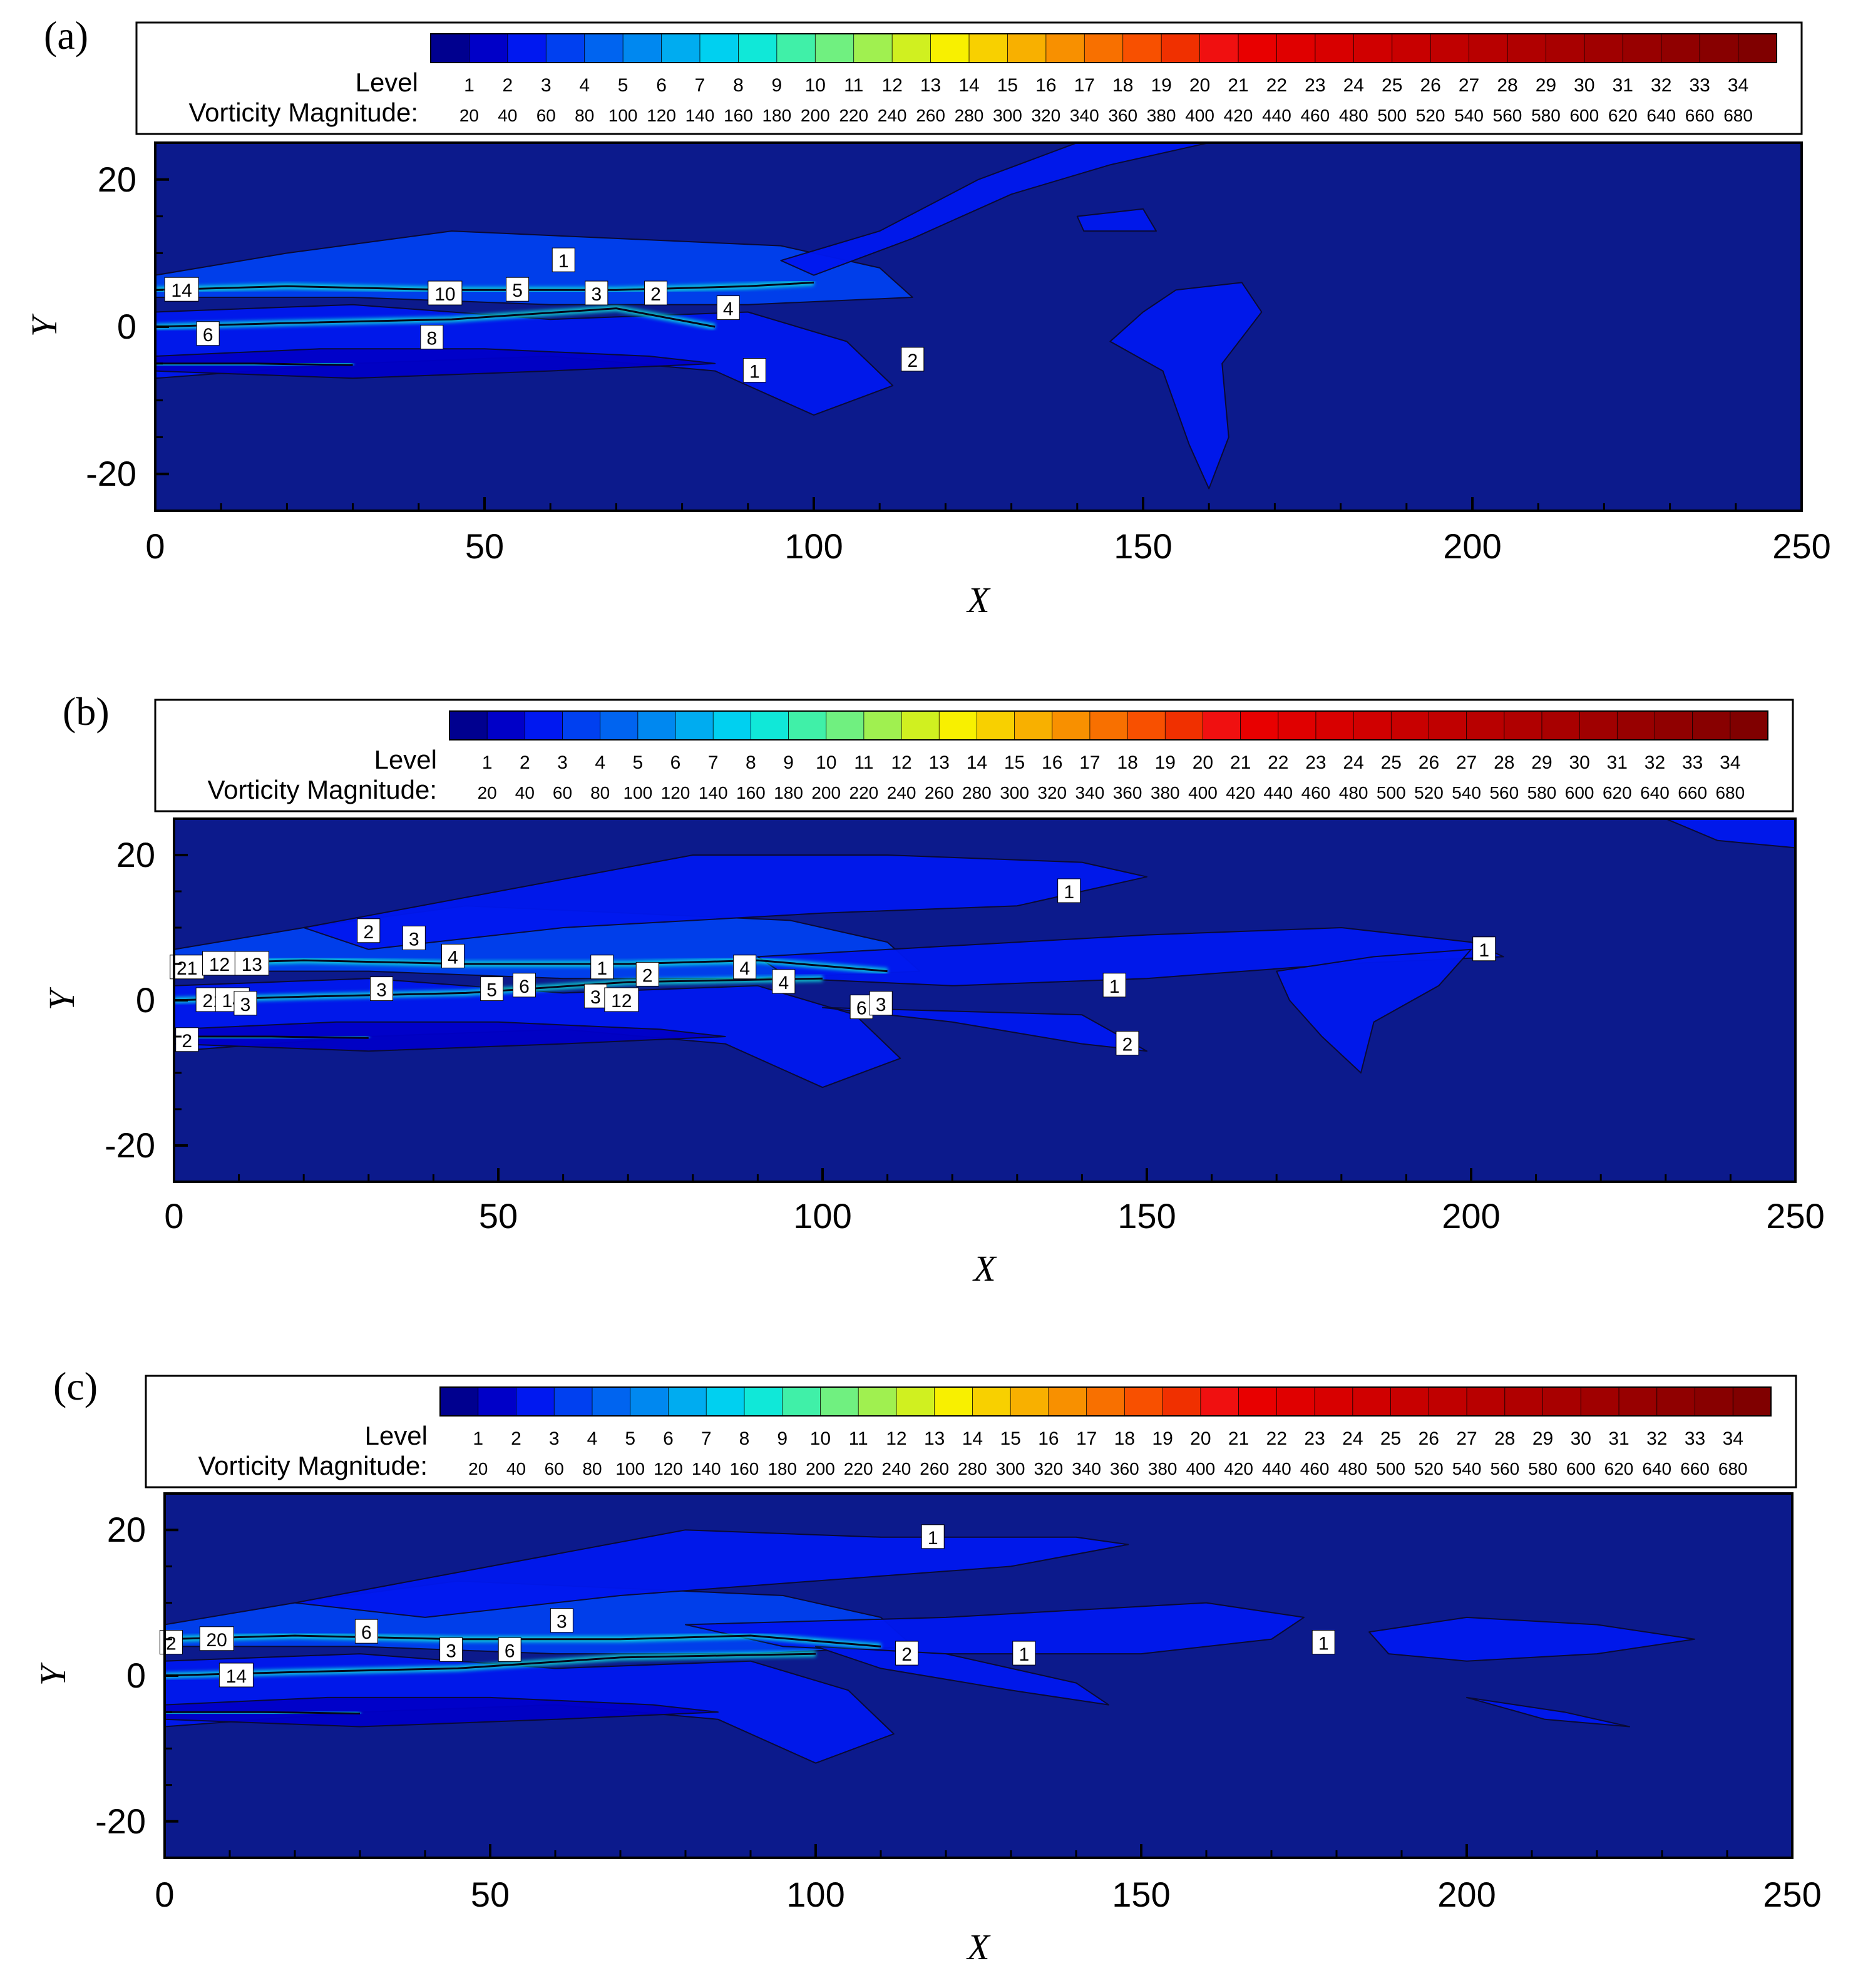 Image resolution: width=1868 pixels, height=1988 pixels. I want to click on y-tick-label: -20, so click(121, 1821).